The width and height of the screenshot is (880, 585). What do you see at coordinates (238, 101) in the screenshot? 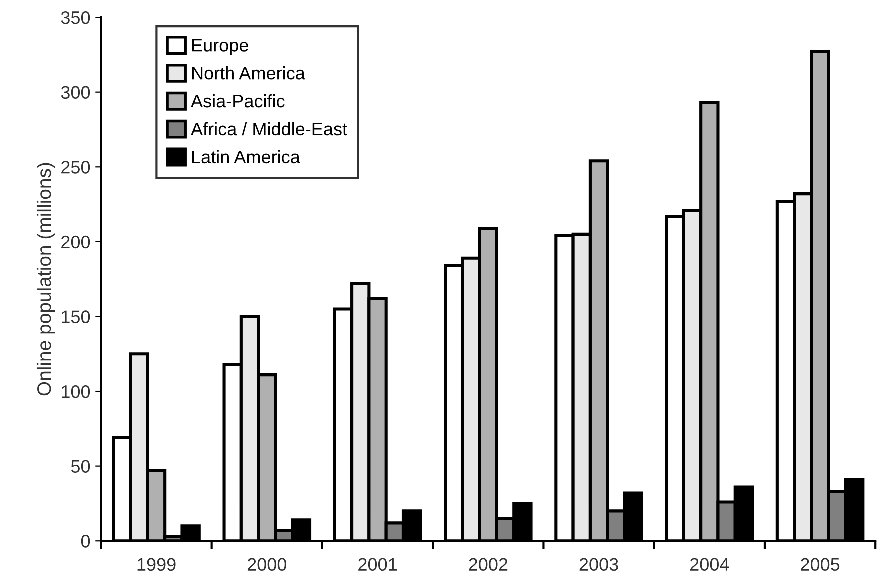
I see `legend-label: Asia-Pacific` at bounding box center [238, 101].